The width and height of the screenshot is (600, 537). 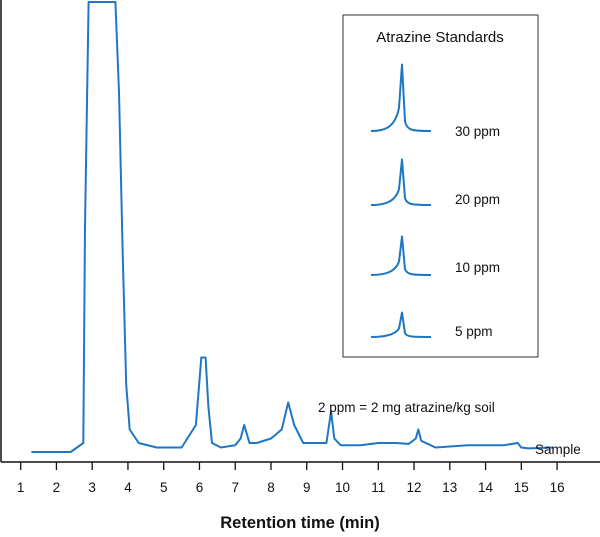 I want to click on x-tick-label: 3, so click(x=92, y=487).